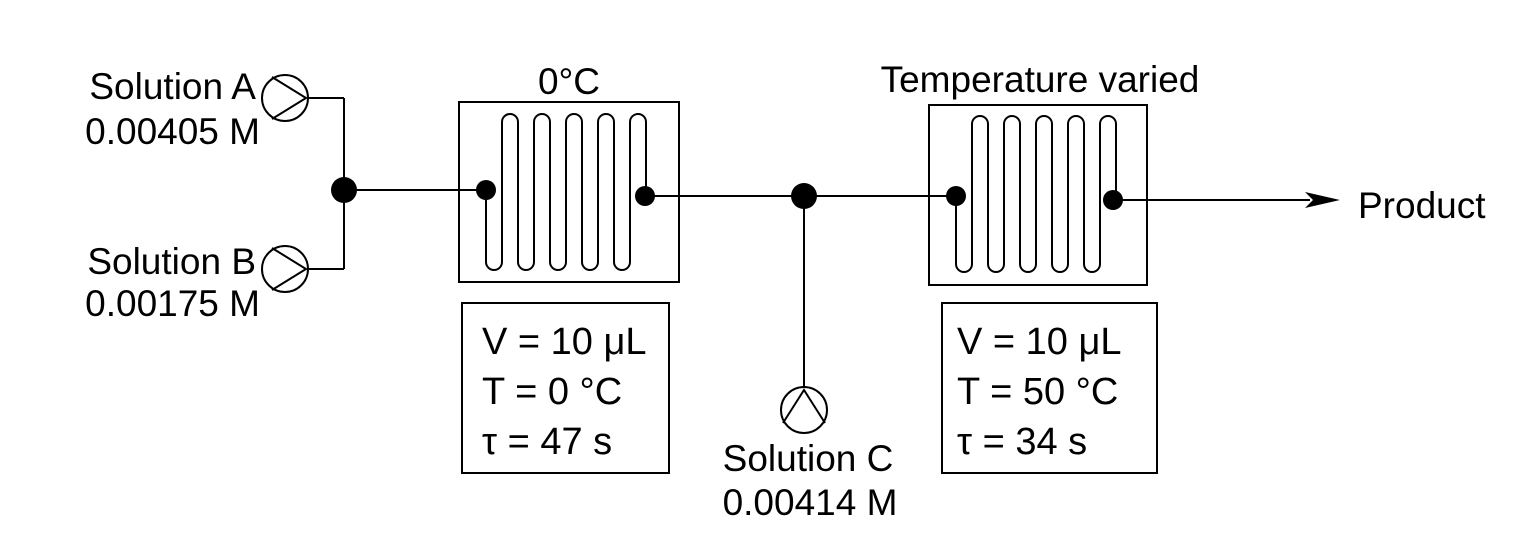 Image resolution: width=1521 pixels, height=556 pixels. I want to click on solution-a-concentration: 0.00405 M, so click(172, 131).